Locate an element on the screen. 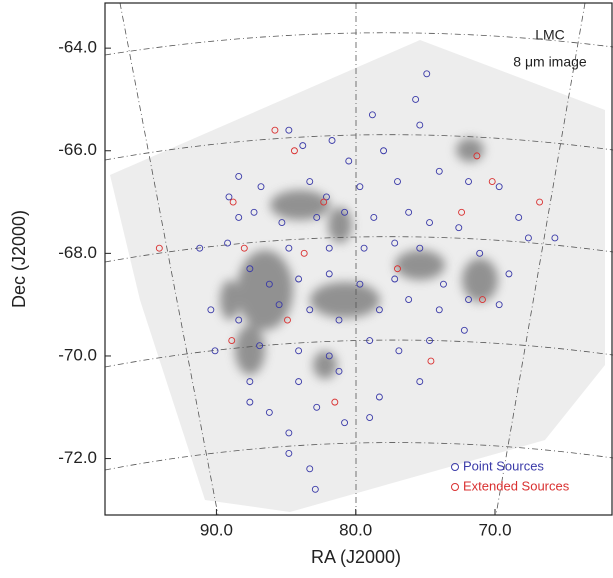  annotation: LMC is located at coordinates (550, 35).